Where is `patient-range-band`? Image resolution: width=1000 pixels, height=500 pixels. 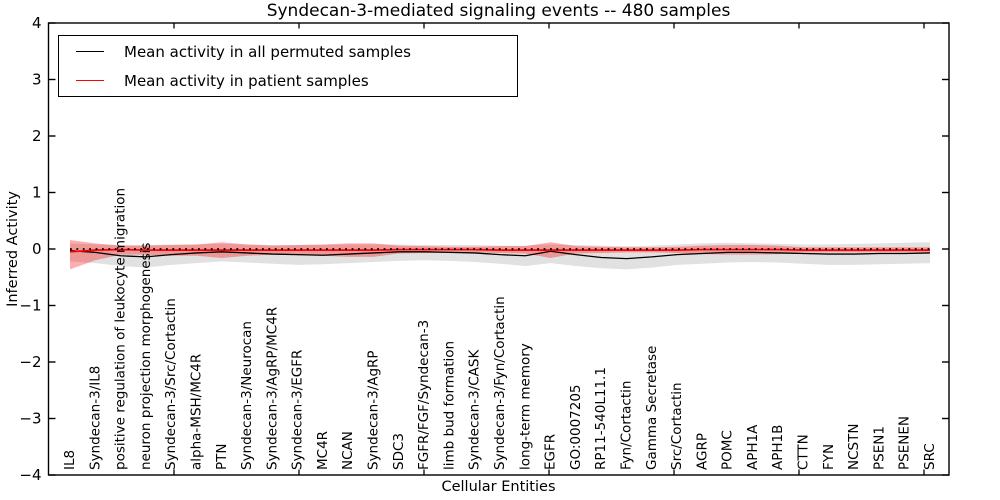
patient-range-band is located at coordinates (500, 254).